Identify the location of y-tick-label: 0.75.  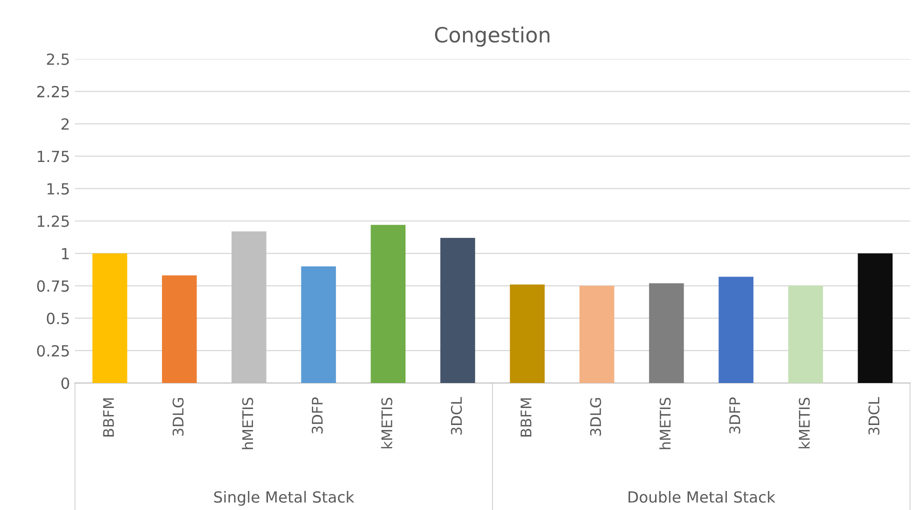
(53, 286).